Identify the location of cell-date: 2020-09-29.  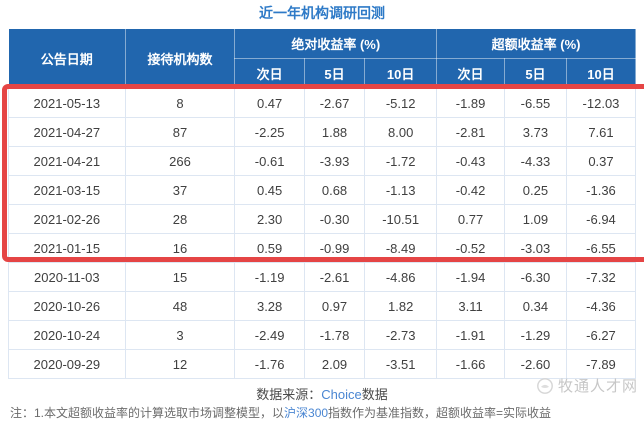
(67, 364).